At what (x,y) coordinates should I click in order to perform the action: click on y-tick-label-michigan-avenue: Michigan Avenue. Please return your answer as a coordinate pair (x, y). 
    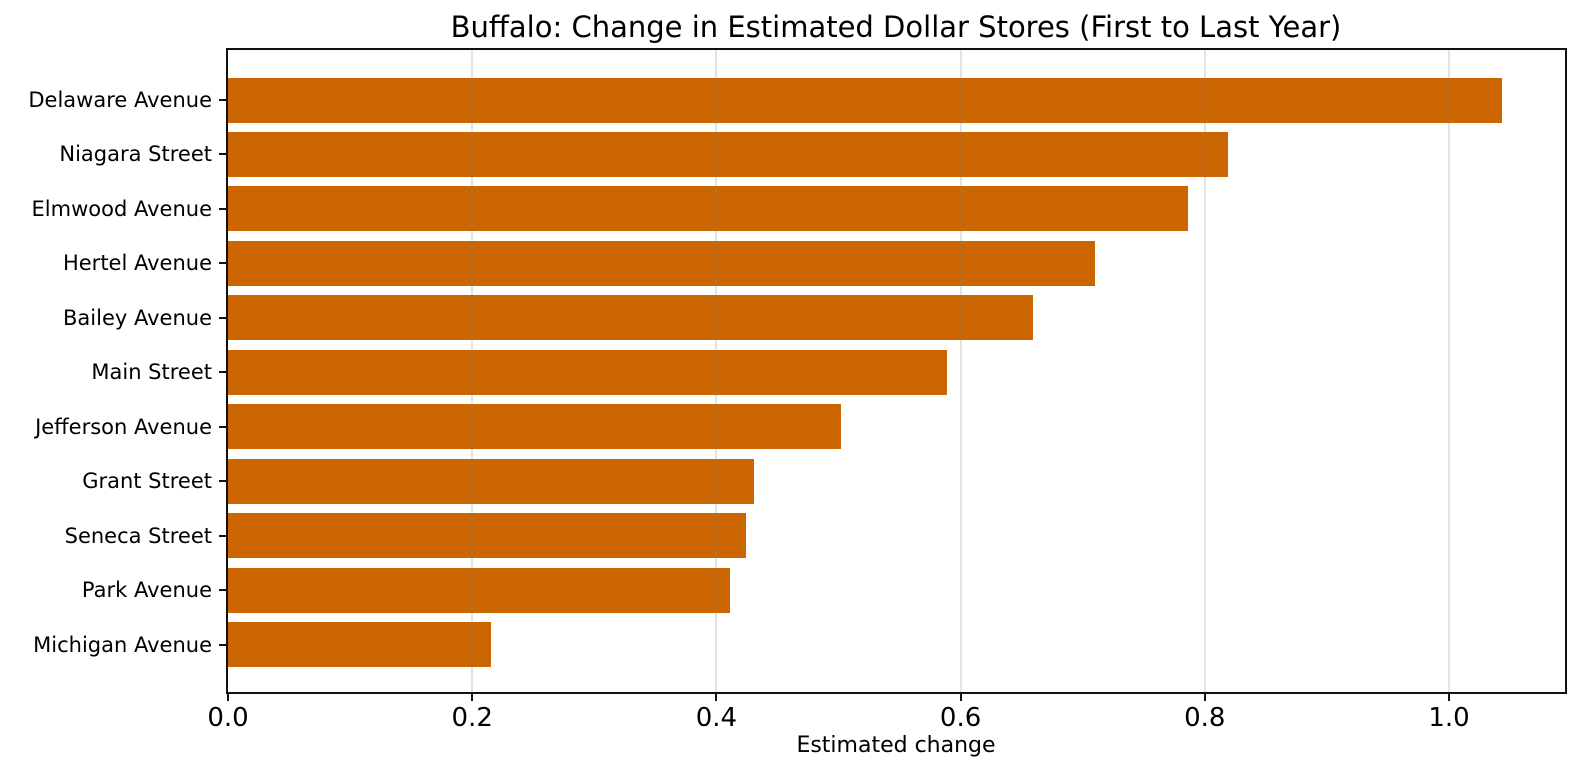
    Looking at the image, I should click on (122, 644).